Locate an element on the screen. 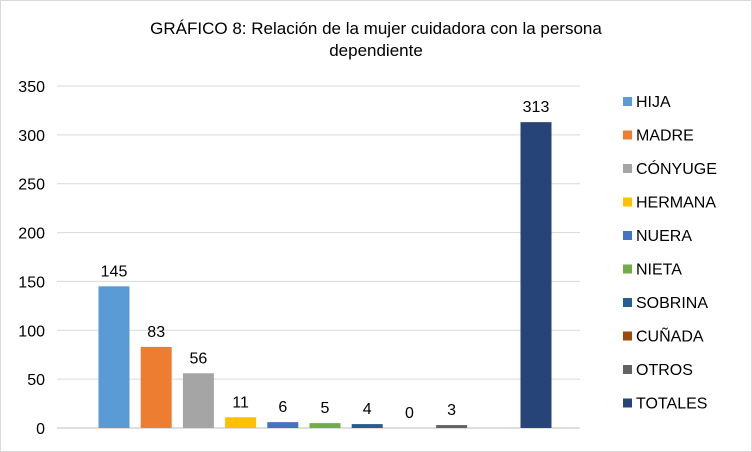 This screenshot has width=752, height=452. y-tick-label: 300 is located at coordinates (31, 136).